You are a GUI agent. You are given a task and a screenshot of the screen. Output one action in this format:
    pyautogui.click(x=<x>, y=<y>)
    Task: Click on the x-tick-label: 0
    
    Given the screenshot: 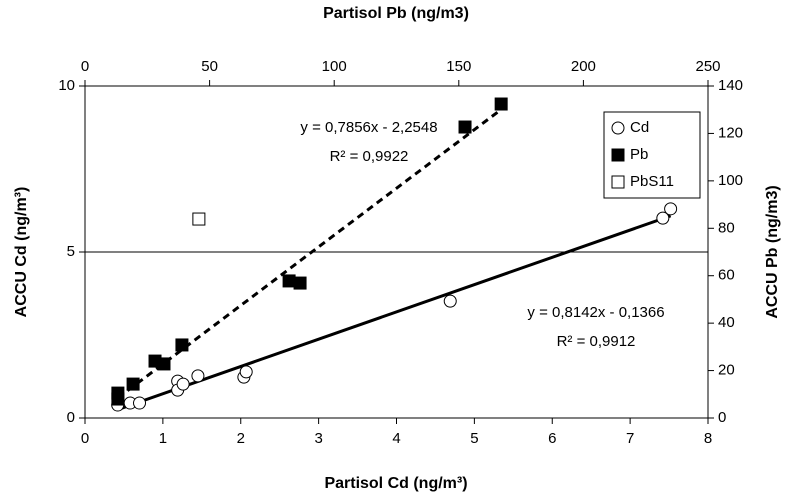 What is the action you would take?
    pyautogui.click(x=85, y=438)
    